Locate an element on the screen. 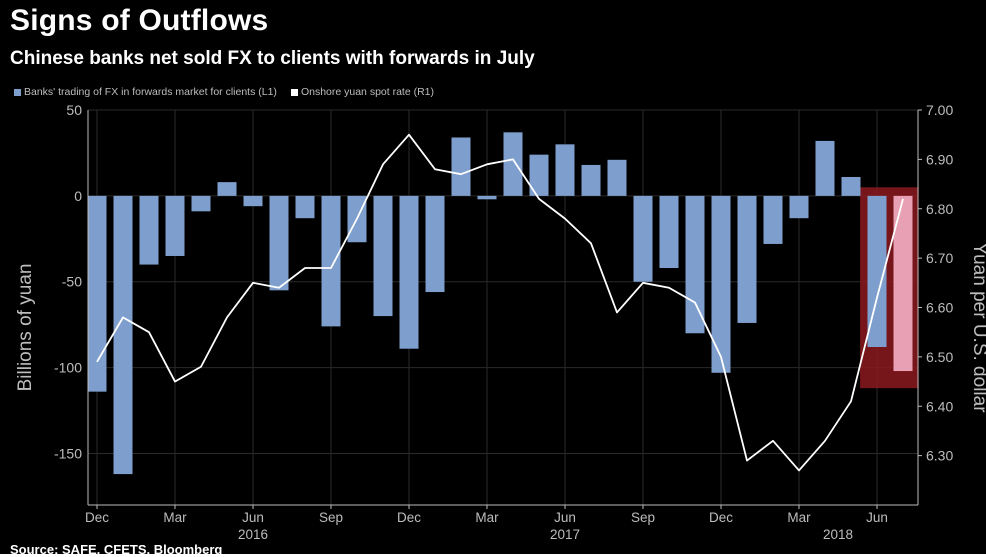 The image size is (986, 557). x-year-label: 2016 is located at coordinates (253, 534).